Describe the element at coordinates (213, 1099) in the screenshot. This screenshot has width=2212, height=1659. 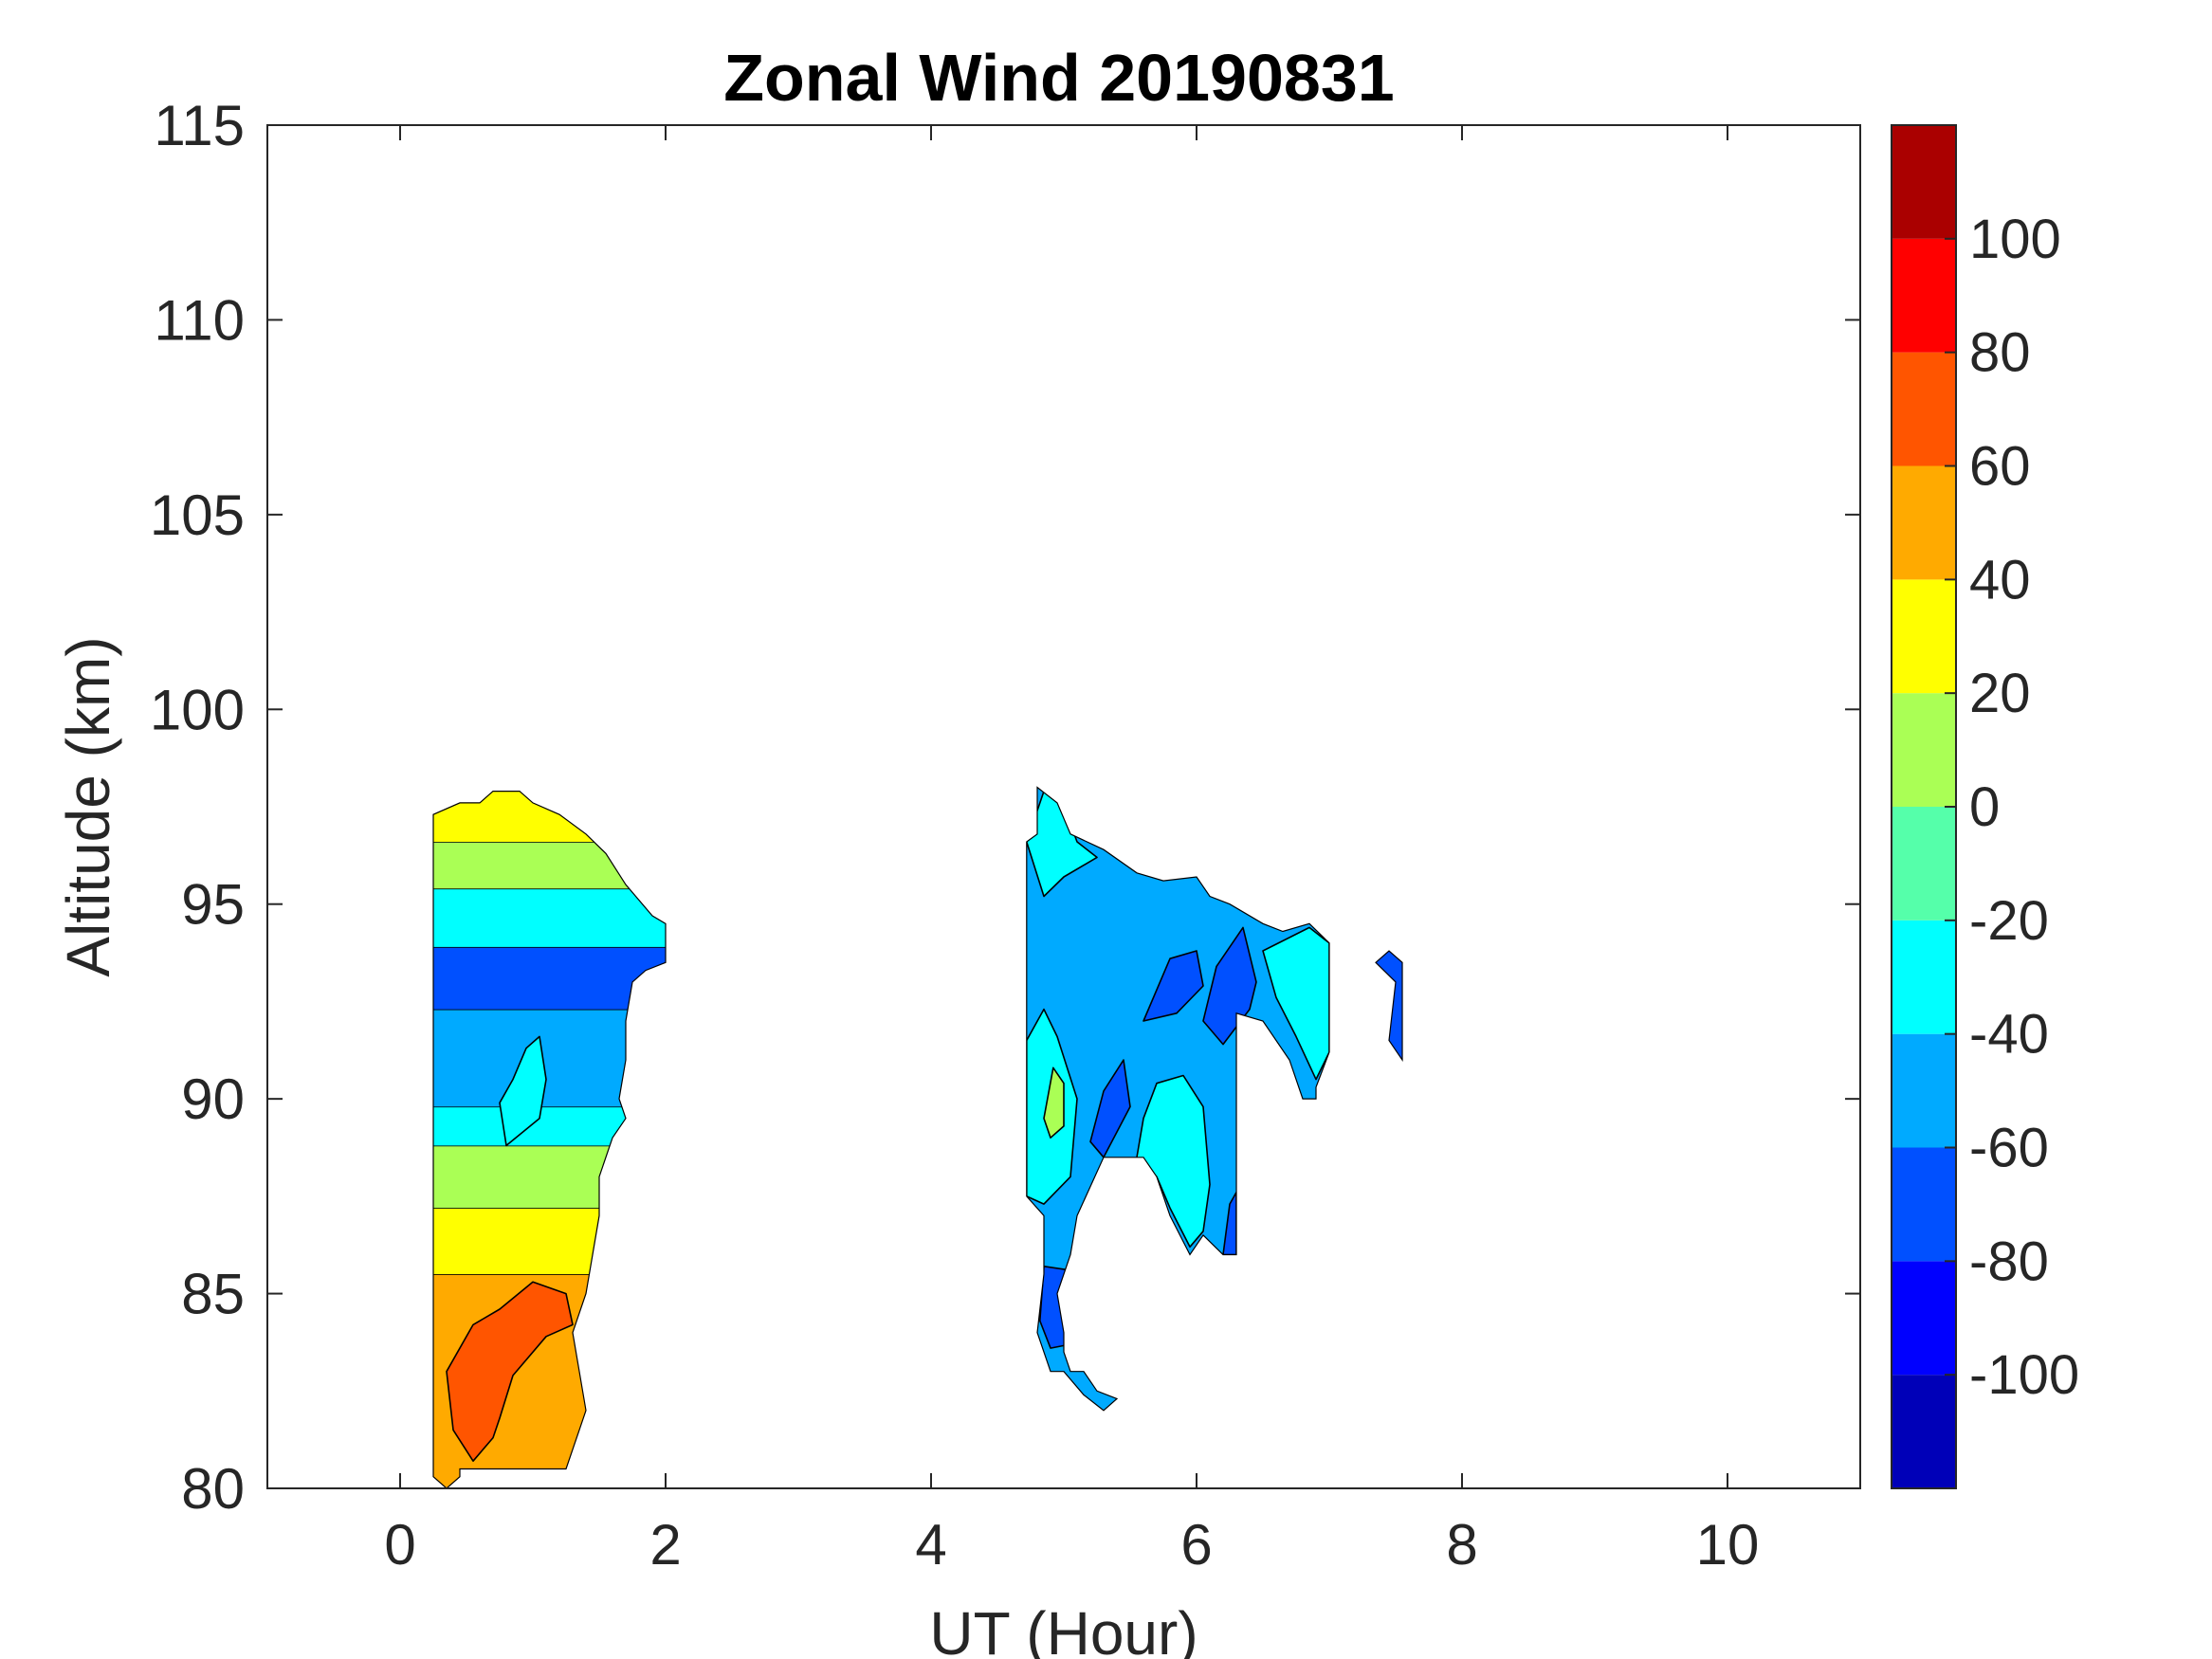
I see `y-tick-label: 90` at that location.